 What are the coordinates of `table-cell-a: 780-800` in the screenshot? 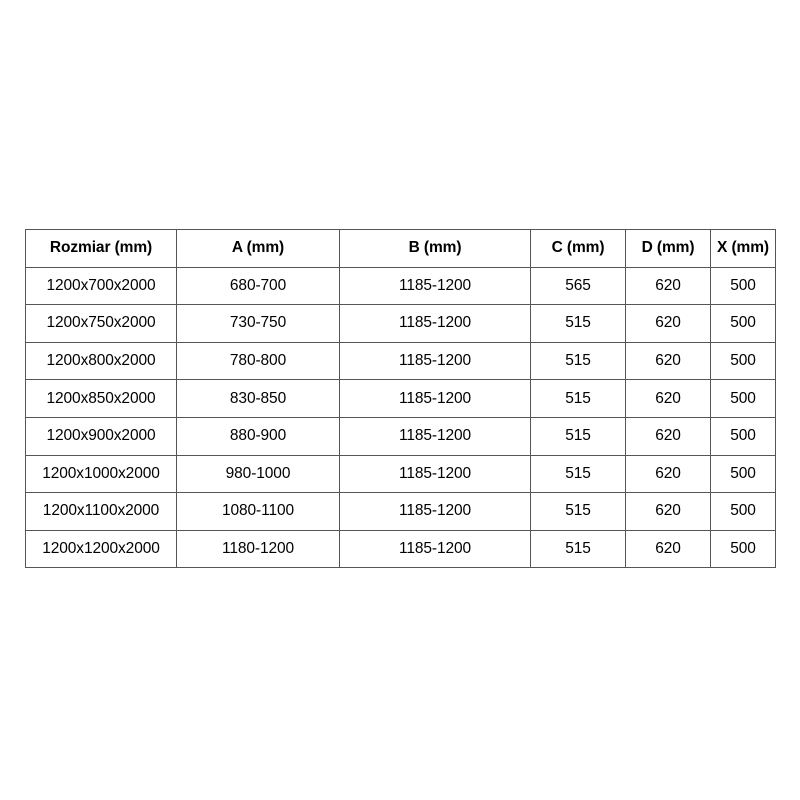 It's located at (258, 361).